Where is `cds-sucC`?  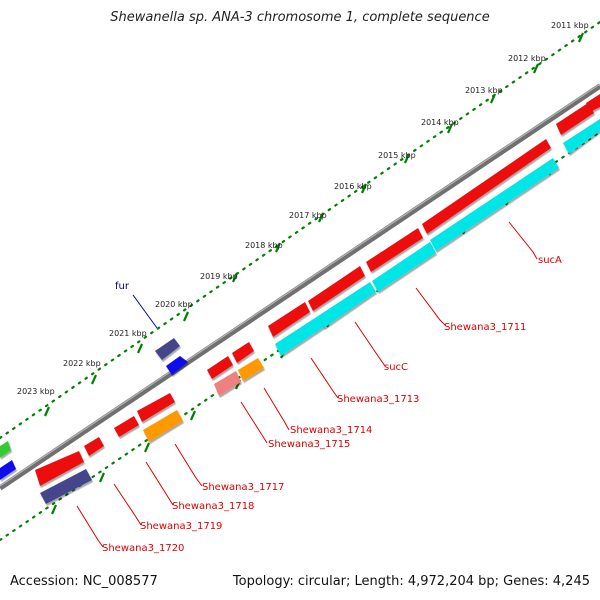
cds-sucC is located at coordinates (347, 305).